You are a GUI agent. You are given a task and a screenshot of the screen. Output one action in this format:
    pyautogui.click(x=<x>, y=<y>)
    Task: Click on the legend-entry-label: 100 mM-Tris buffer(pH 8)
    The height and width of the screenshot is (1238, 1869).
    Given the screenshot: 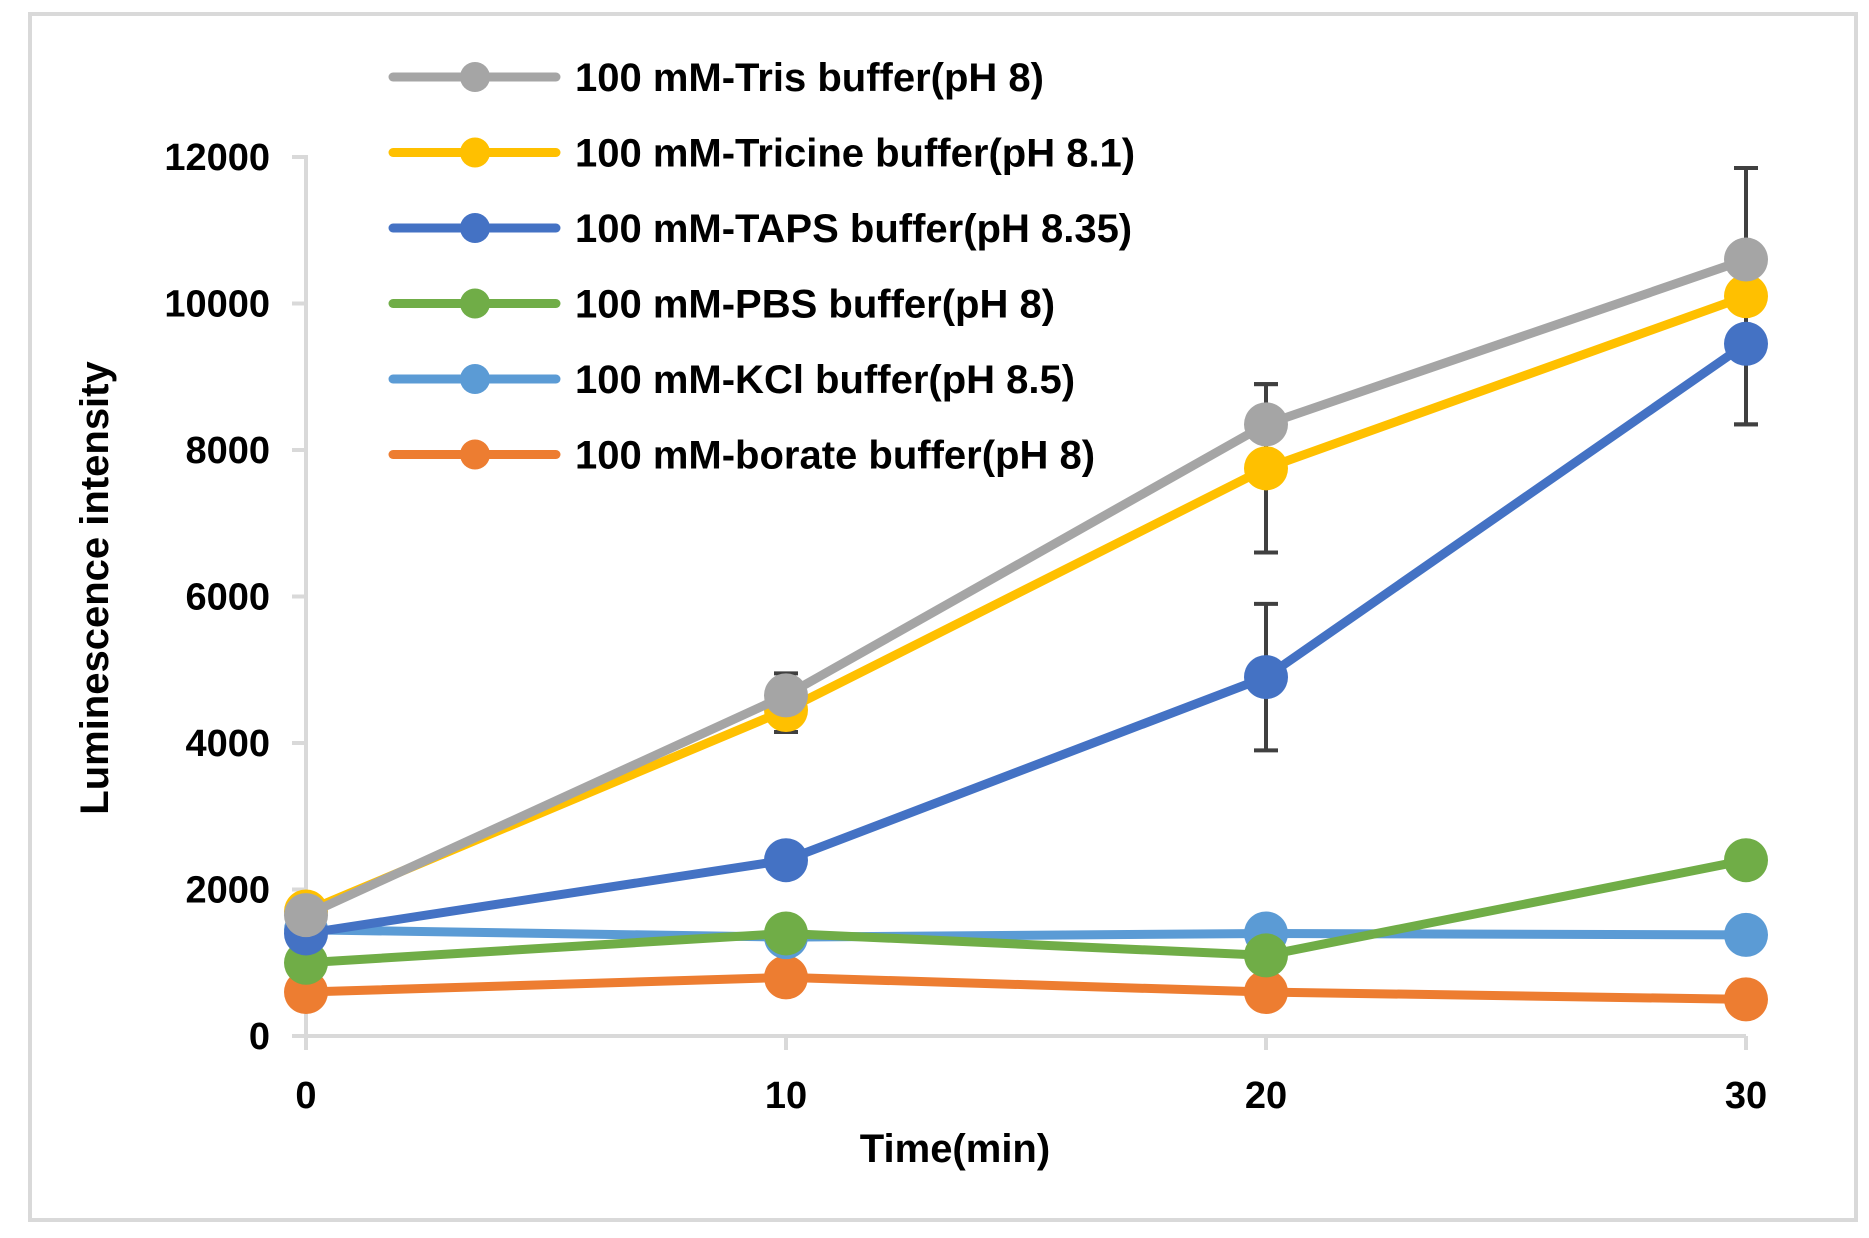 What is the action you would take?
    pyautogui.click(x=809, y=78)
    